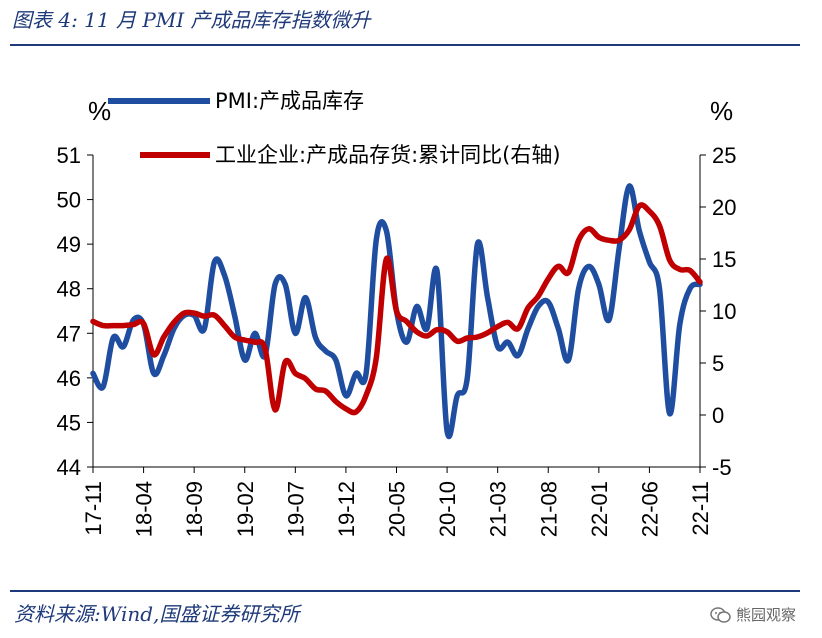 The image size is (822, 638). What do you see at coordinates (405, 591) in the screenshot?
I see `footer-divider` at bounding box center [405, 591].